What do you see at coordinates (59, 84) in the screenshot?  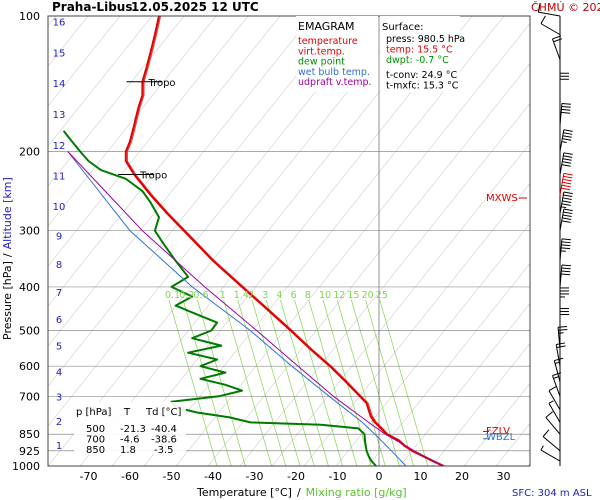 I see `altitude-tick-label: 14` at bounding box center [59, 84].